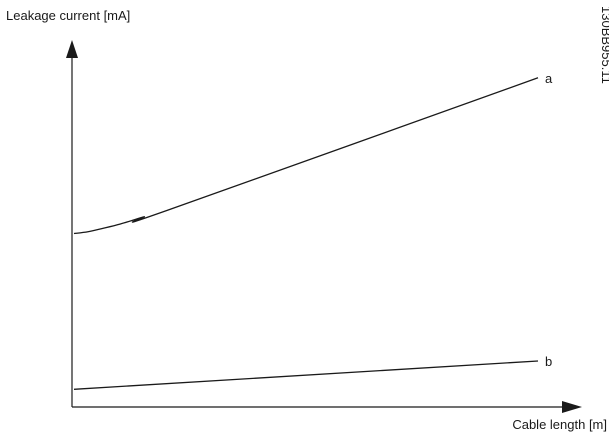 The image size is (609, 434). Describe the element at coordinates (306, 375) in the screenshot. I see `series-line-b` at that location.